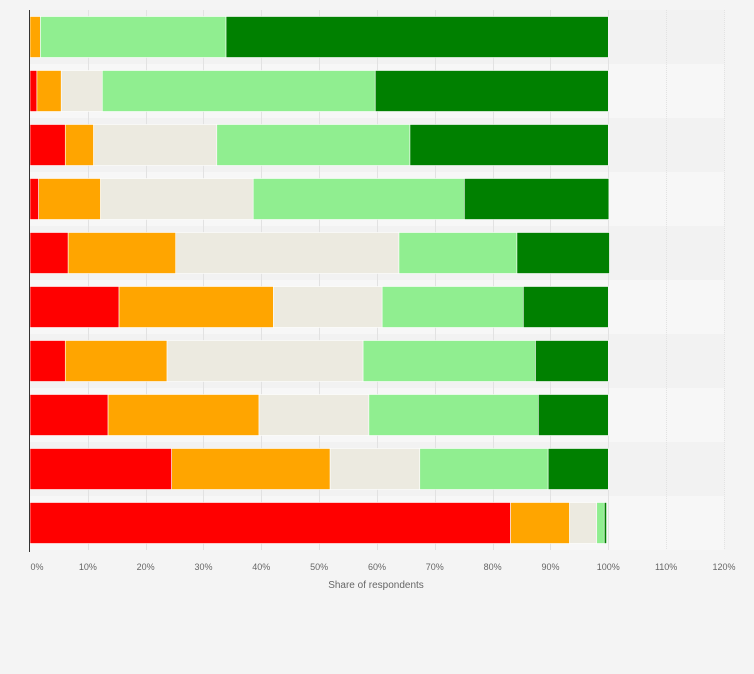  What do you see at coordinates (493, 567) in the screenshot?
I see `x-tick-label: 80%` at bounding box center [493, 567].